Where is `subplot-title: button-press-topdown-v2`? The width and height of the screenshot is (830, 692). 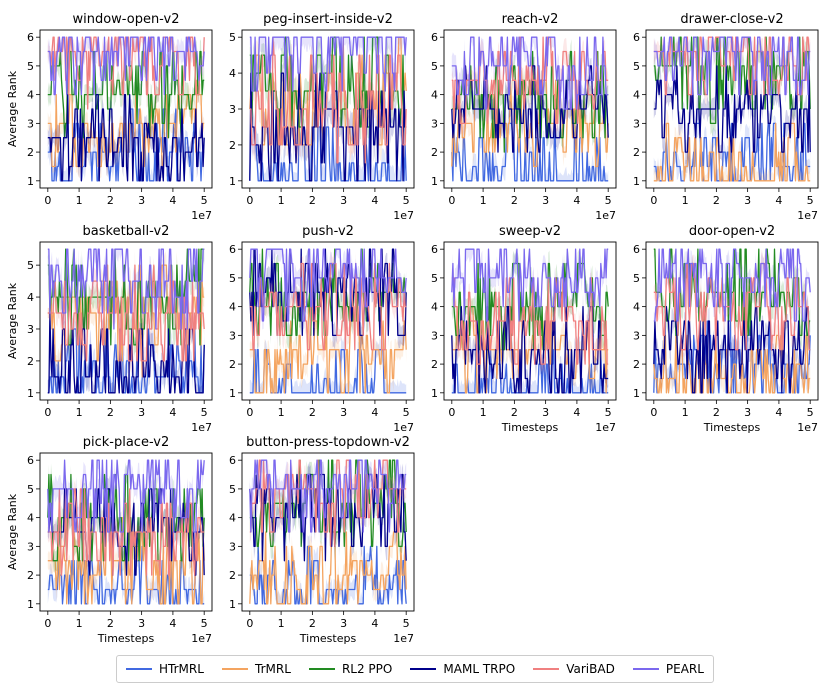
subplot-title: button-press-topdown-v2 is located at coordinates (328, 442).